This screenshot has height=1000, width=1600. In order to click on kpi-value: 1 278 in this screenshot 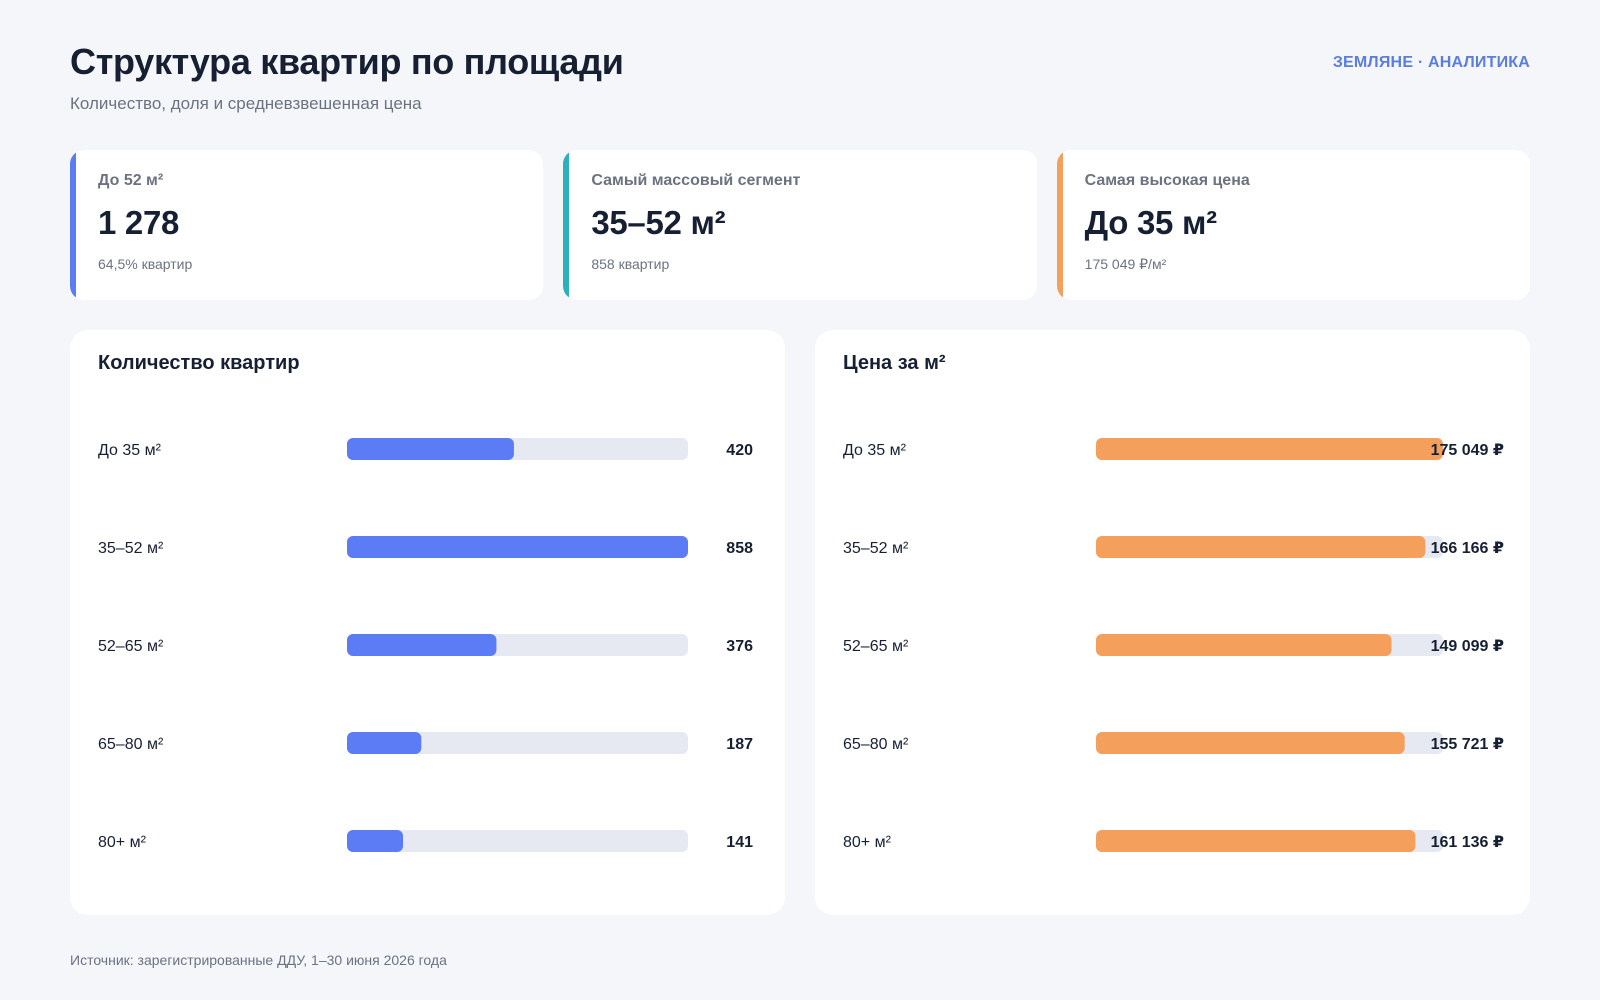, I will do `click(139, 222)`.